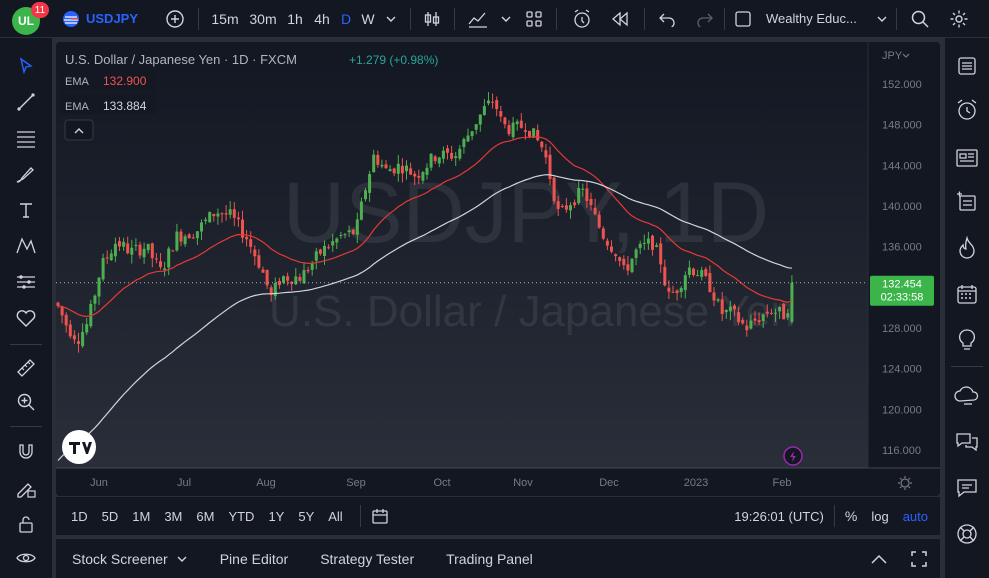 The height and width of the screenshot is (578, 989). I want to click on interval-d: D, so click(346, 18).